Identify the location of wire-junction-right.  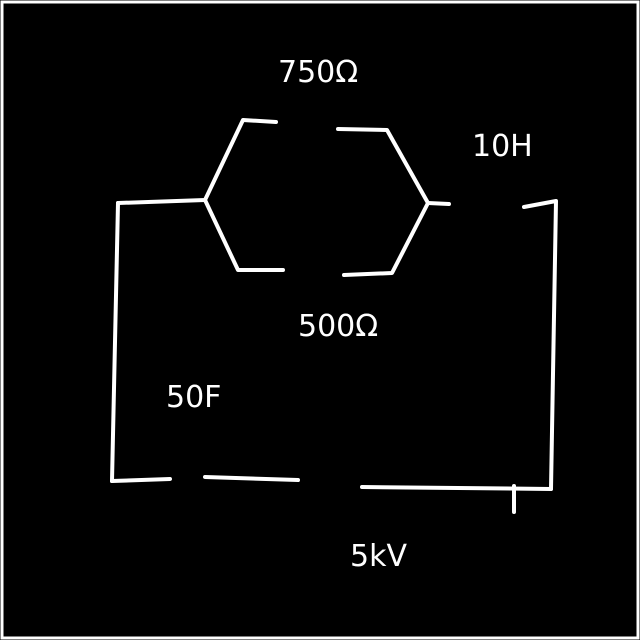
(438, 203).